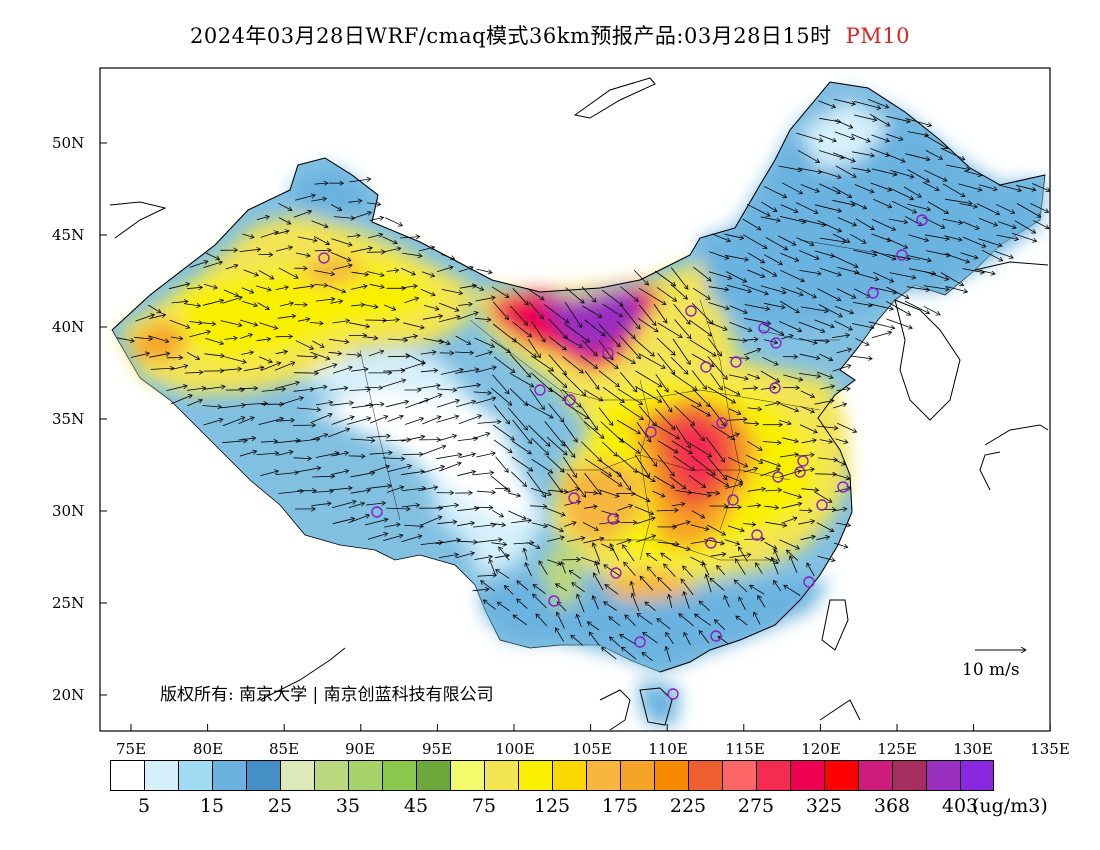  Describe the element at coordinates (991, 670) in the screenshot. I see `wind-reference-label: 10 m/s` at that location.